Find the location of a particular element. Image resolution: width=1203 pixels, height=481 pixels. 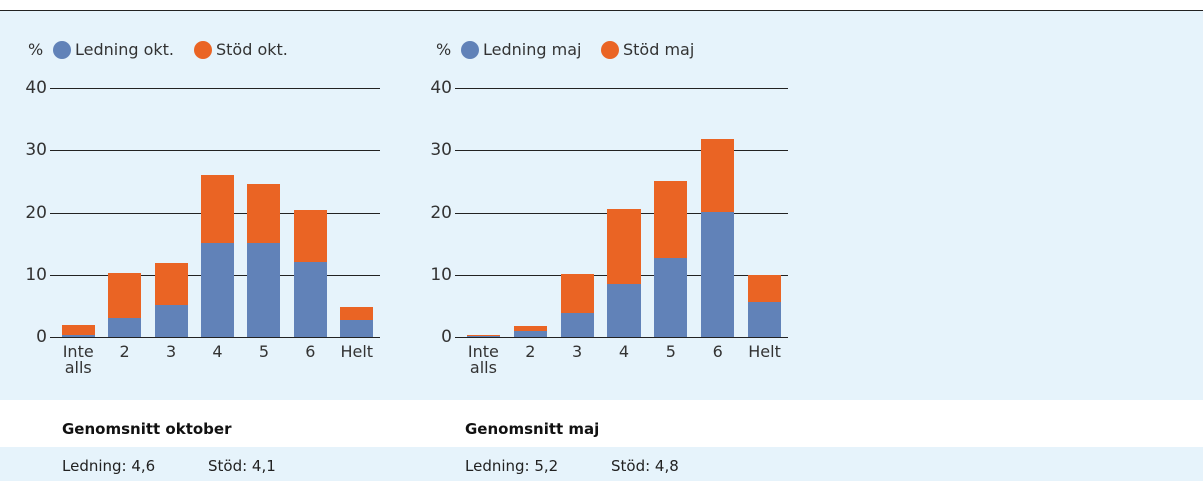

summary-title: Genomsnitt oktober is located at coordinates (147, 429).